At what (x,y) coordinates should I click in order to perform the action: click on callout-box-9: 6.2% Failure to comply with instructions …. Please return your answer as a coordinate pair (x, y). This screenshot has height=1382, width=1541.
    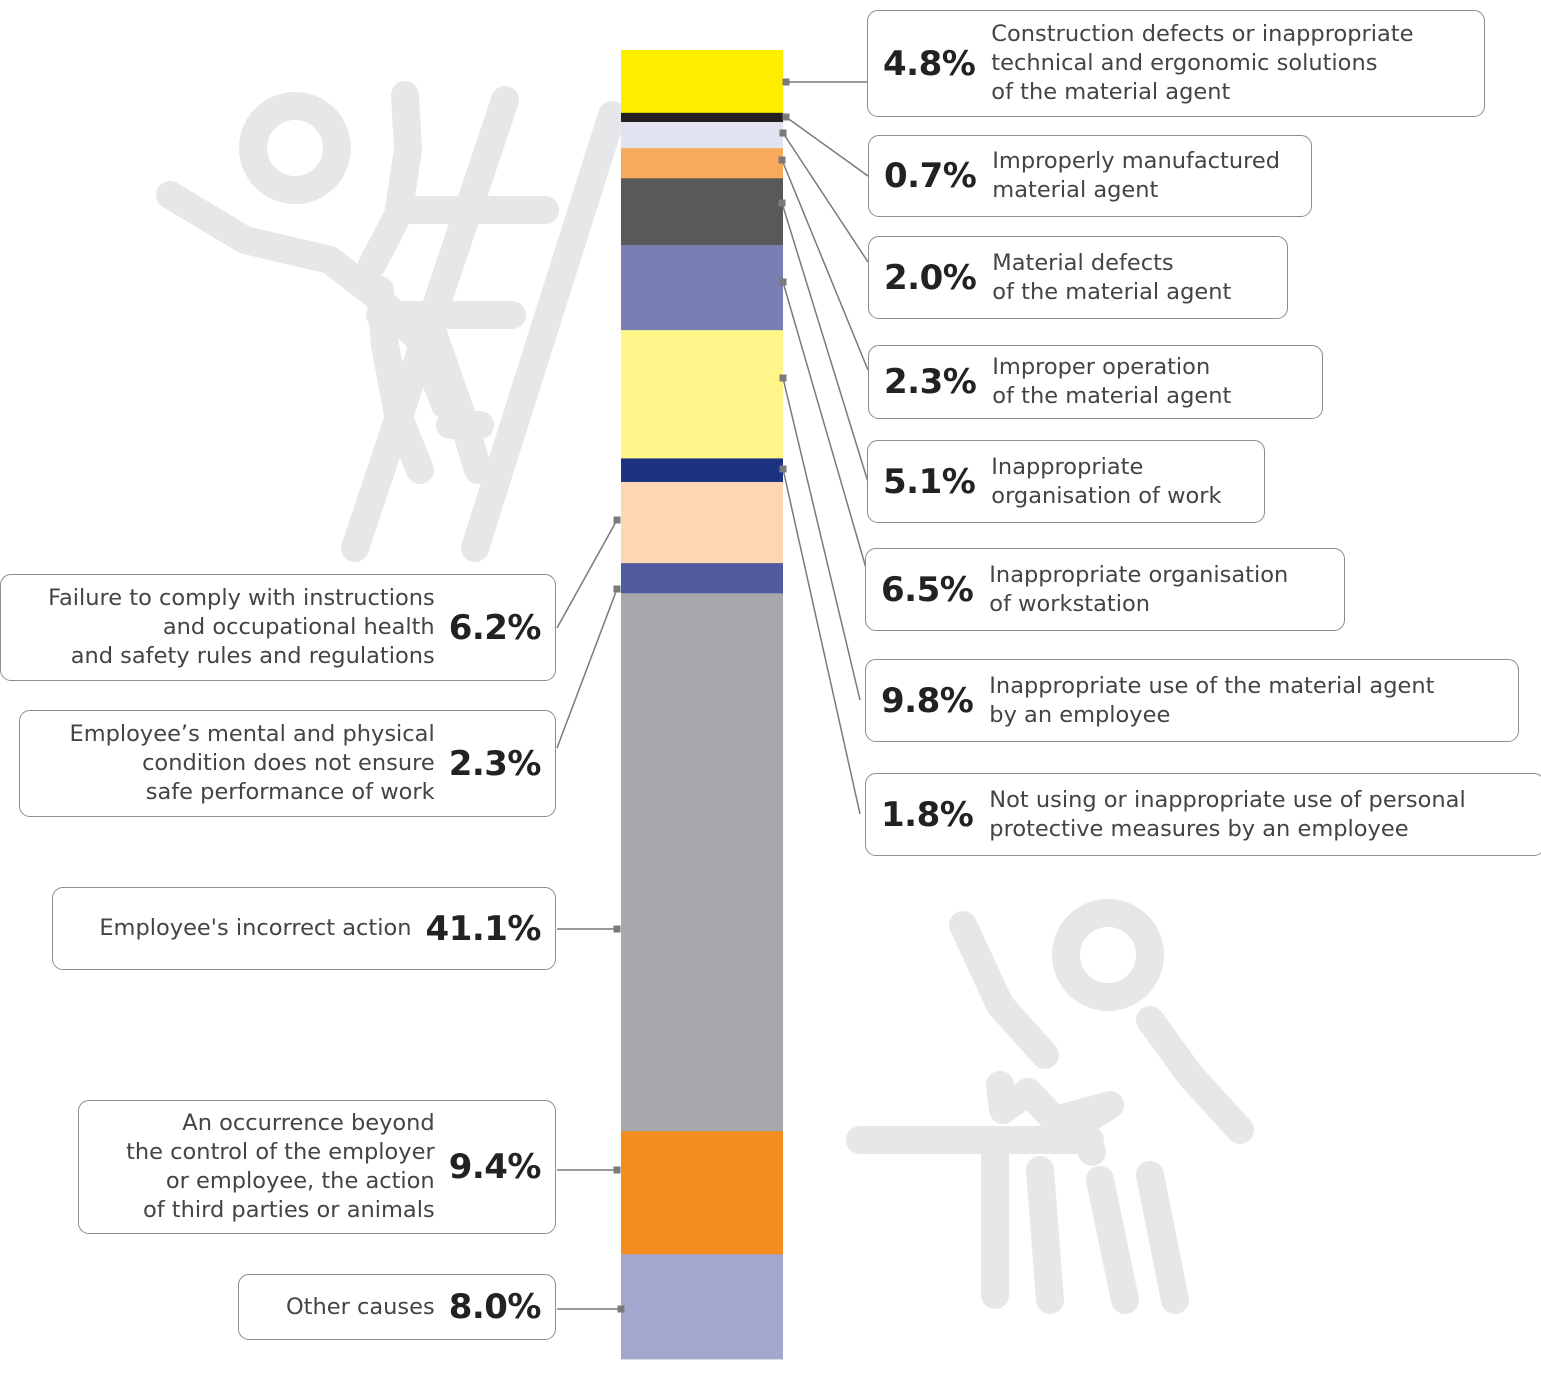
    Looking at the image, I should click on (278, 627).